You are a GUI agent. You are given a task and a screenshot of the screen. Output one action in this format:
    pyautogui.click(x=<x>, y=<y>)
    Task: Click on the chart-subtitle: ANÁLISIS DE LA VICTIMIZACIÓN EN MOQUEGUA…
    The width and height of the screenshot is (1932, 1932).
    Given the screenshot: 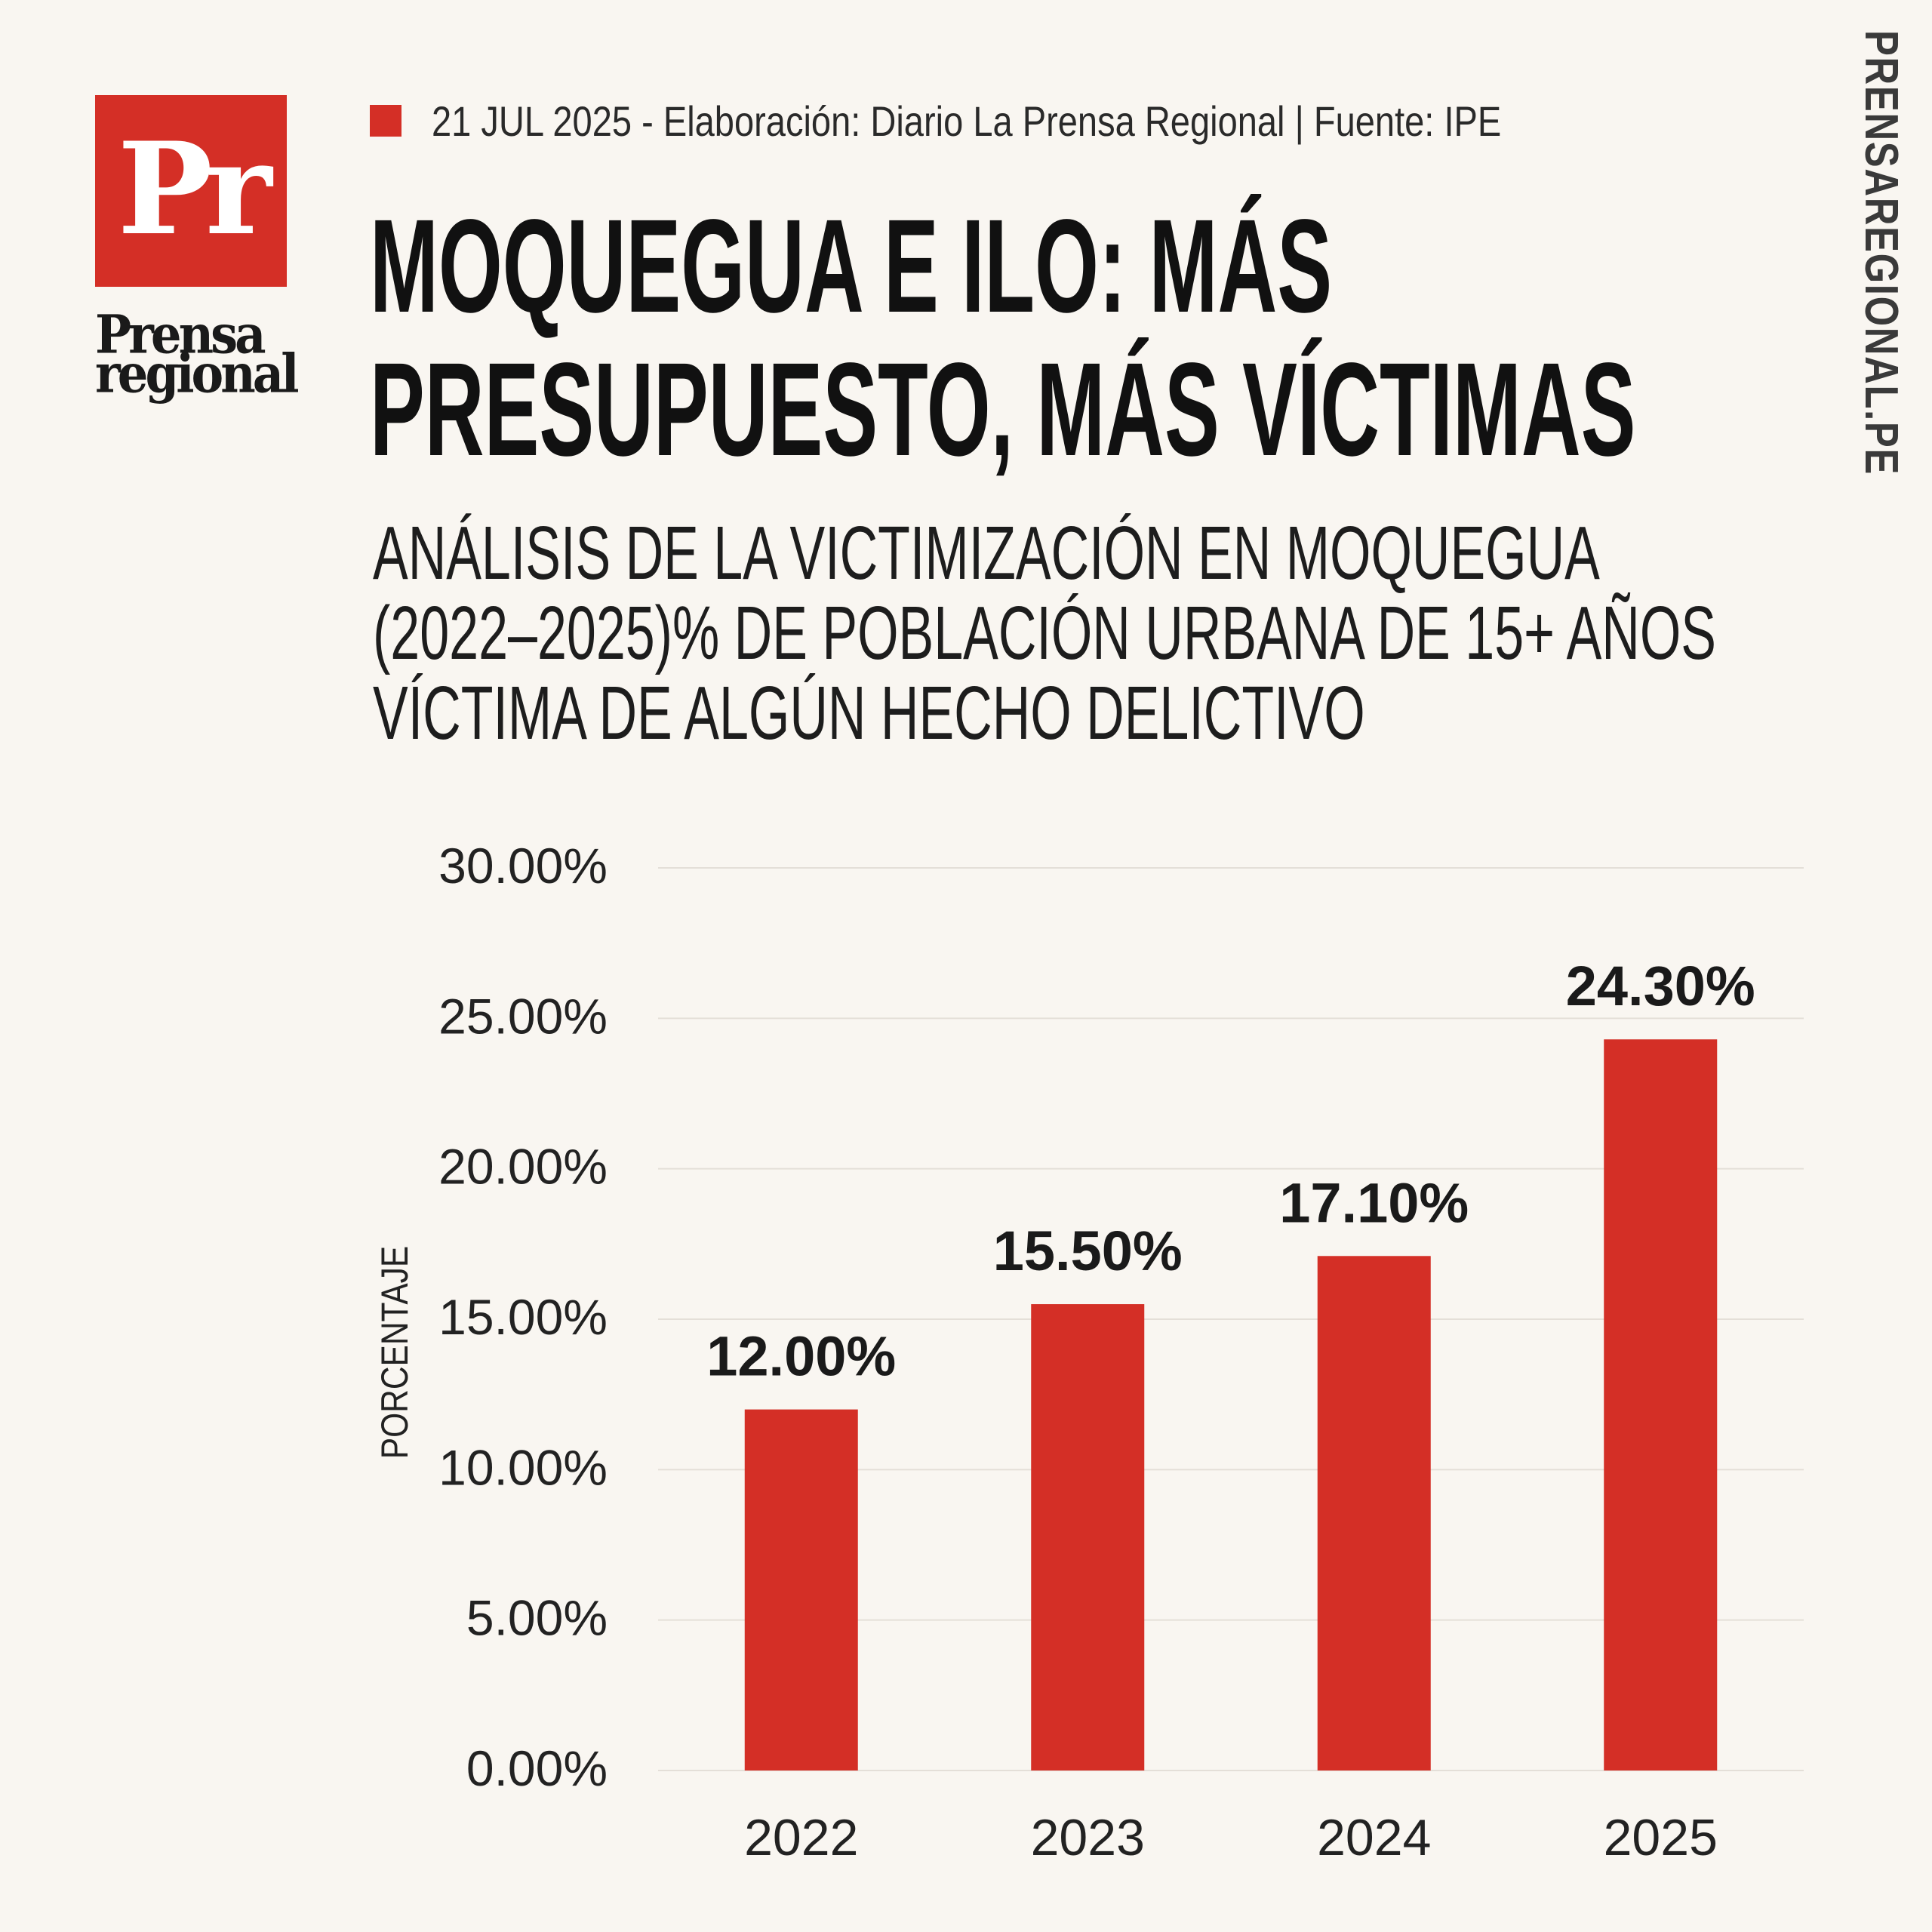 What is the action you would take?
    pyautogui.click(x=1052, y=633)
    